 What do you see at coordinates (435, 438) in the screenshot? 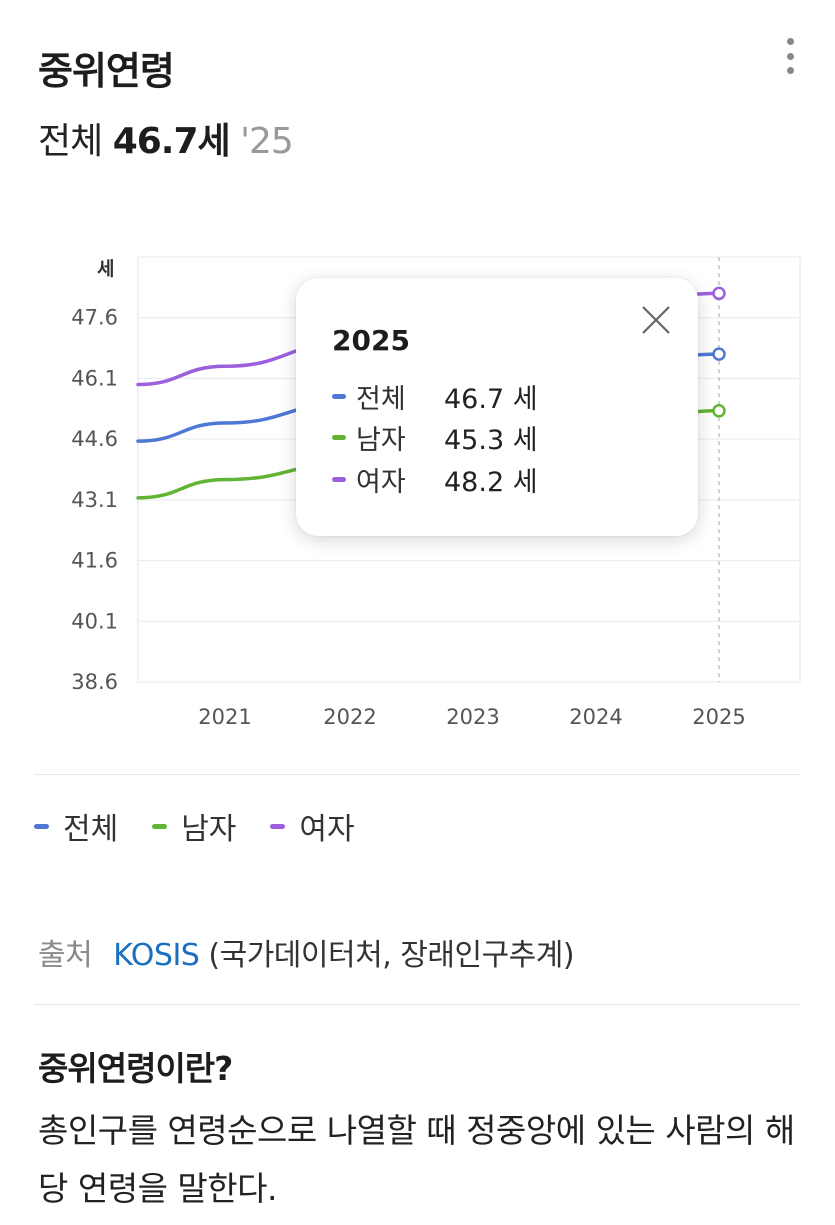
I see `tooltip-row-male: 남자 45.3 세` at bounding box center [435, 438].